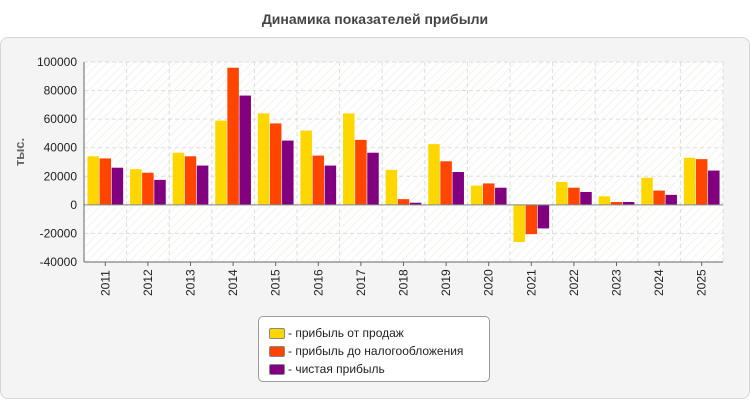 This screenshot has width=750, height=400. Describe the element at coordinates (336, 369) in the screenshot. I see `legend-label-net-profit: - чистая прибыль` at that location.